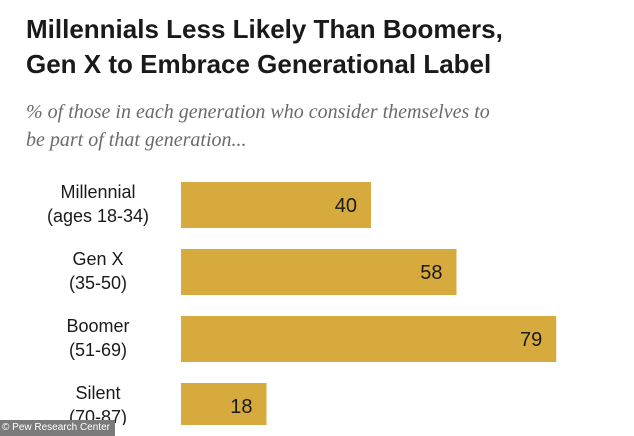  I want to click on chart-title-line-1: Millennials Less Likely Than Boomers,, so click(264, 29).